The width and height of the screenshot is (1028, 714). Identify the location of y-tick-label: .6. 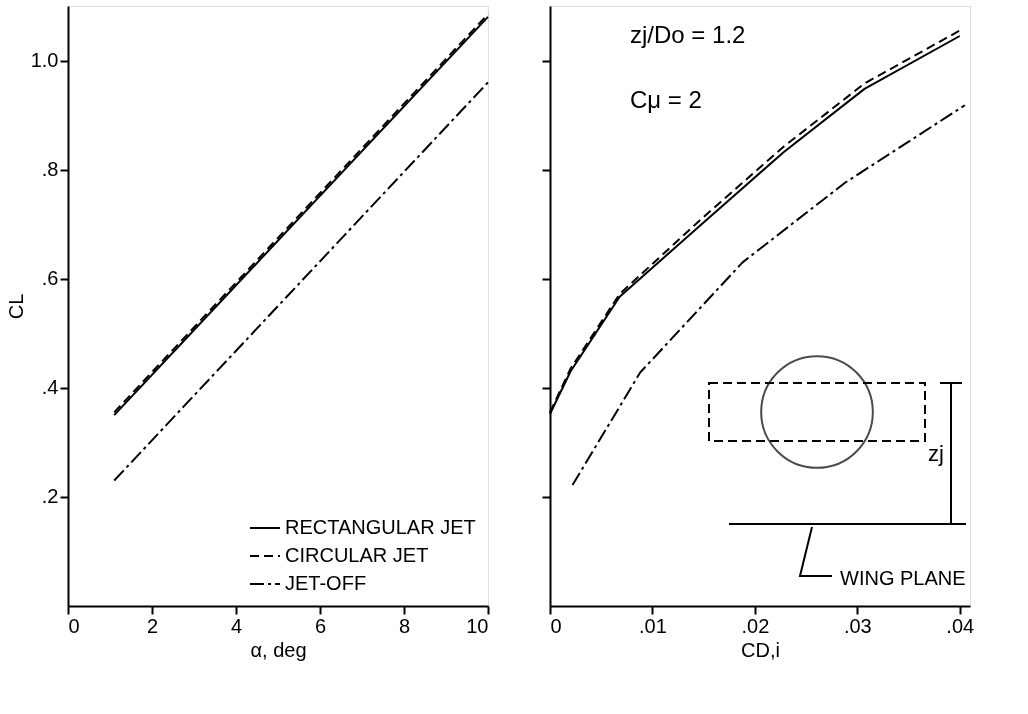
(50, 278).